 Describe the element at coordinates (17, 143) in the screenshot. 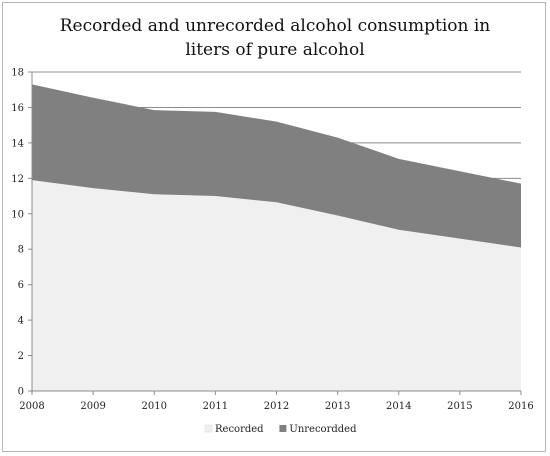

I see `y-tick-label-14: 14` at that location.